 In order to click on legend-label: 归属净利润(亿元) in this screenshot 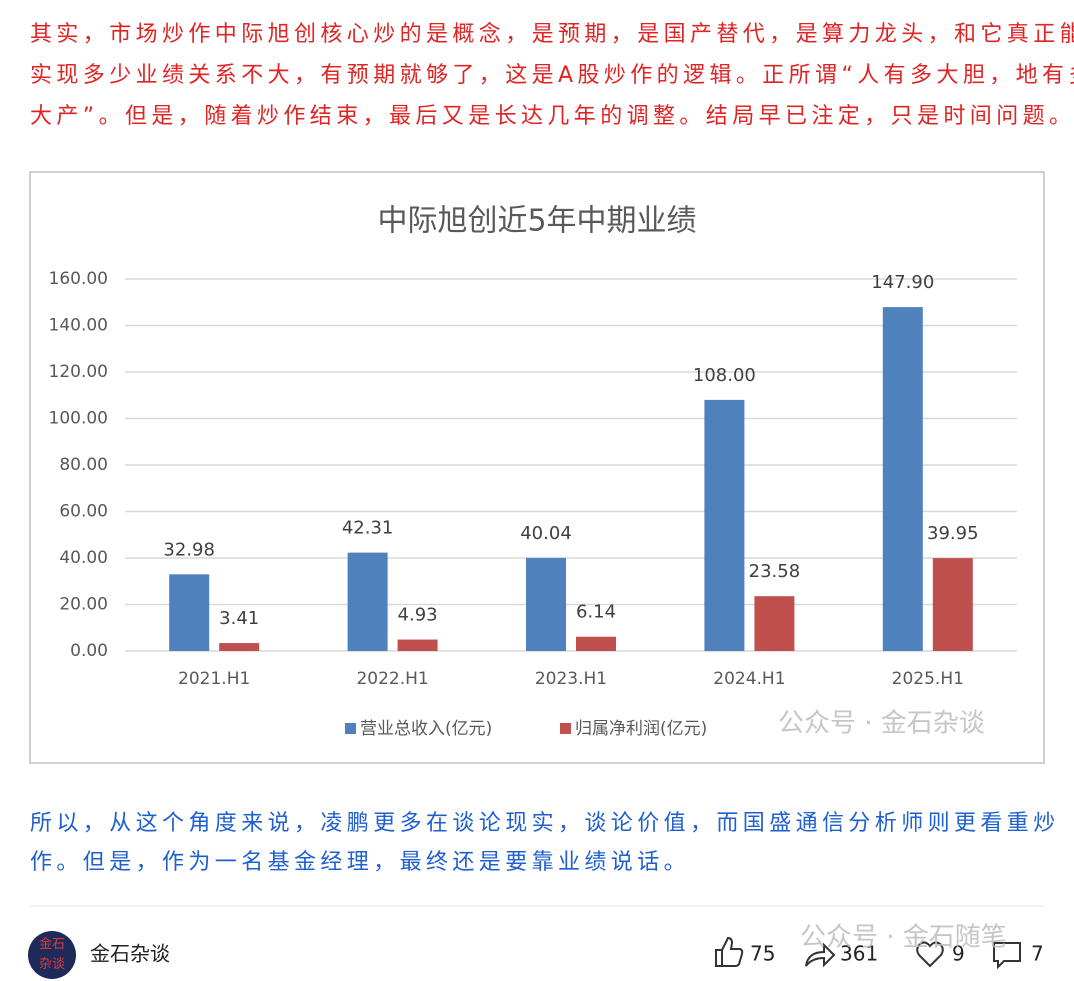, I will do `click(641, 729)`.